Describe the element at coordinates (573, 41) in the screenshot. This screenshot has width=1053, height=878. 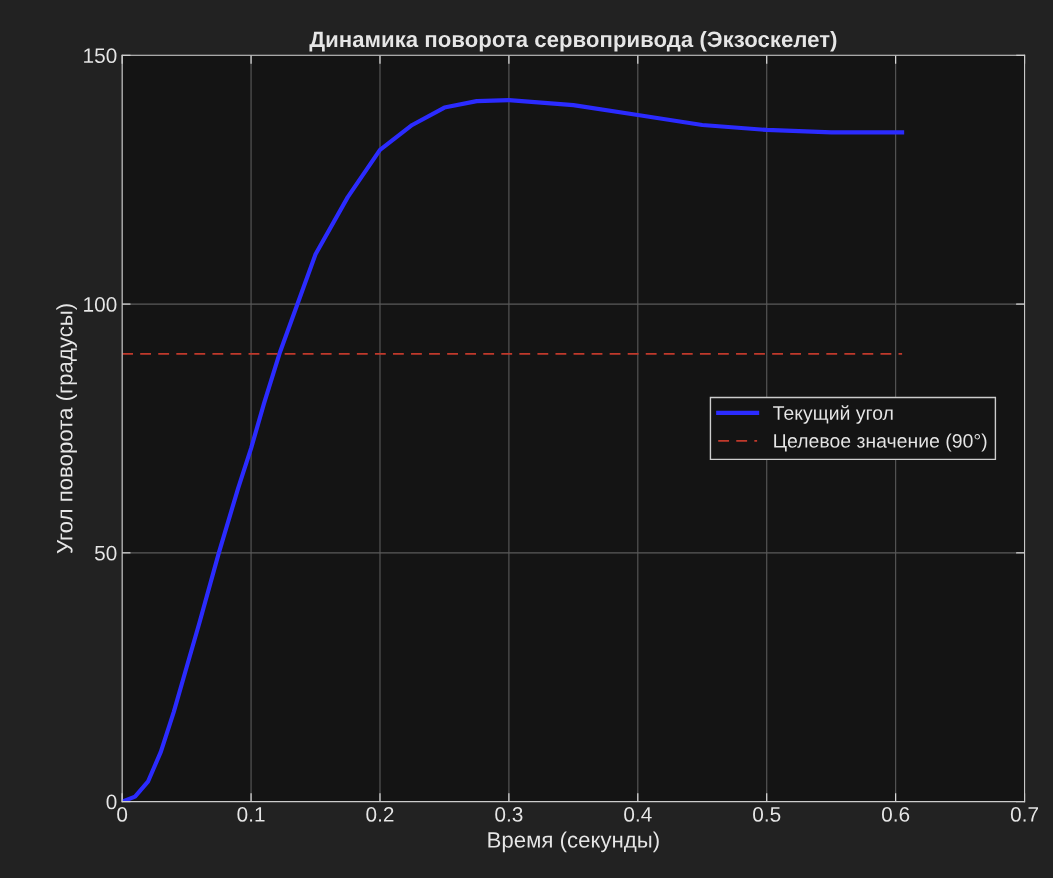
I see `chart-title: Динамика поворота сервопривода (Экзоскелет)` at that location.